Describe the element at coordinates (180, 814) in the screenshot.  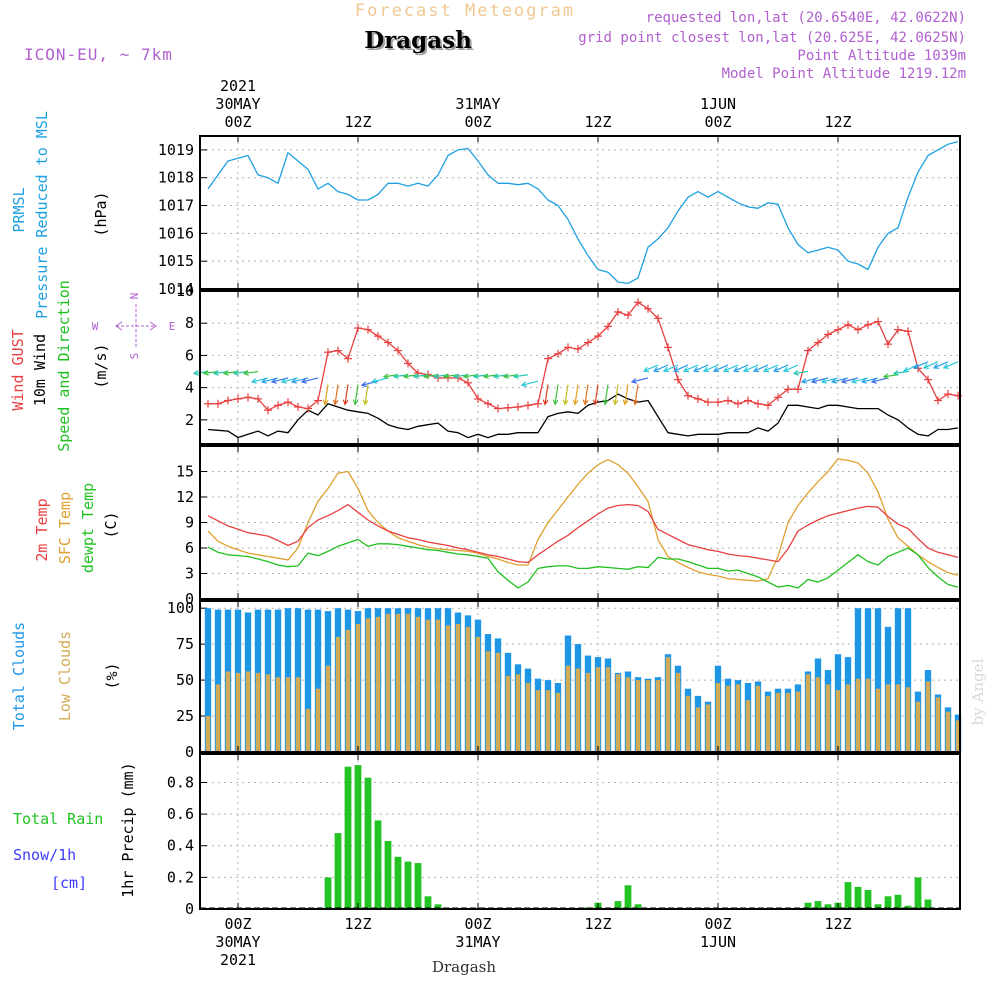
I see `precip-ytick-label: 0.6` at that location.